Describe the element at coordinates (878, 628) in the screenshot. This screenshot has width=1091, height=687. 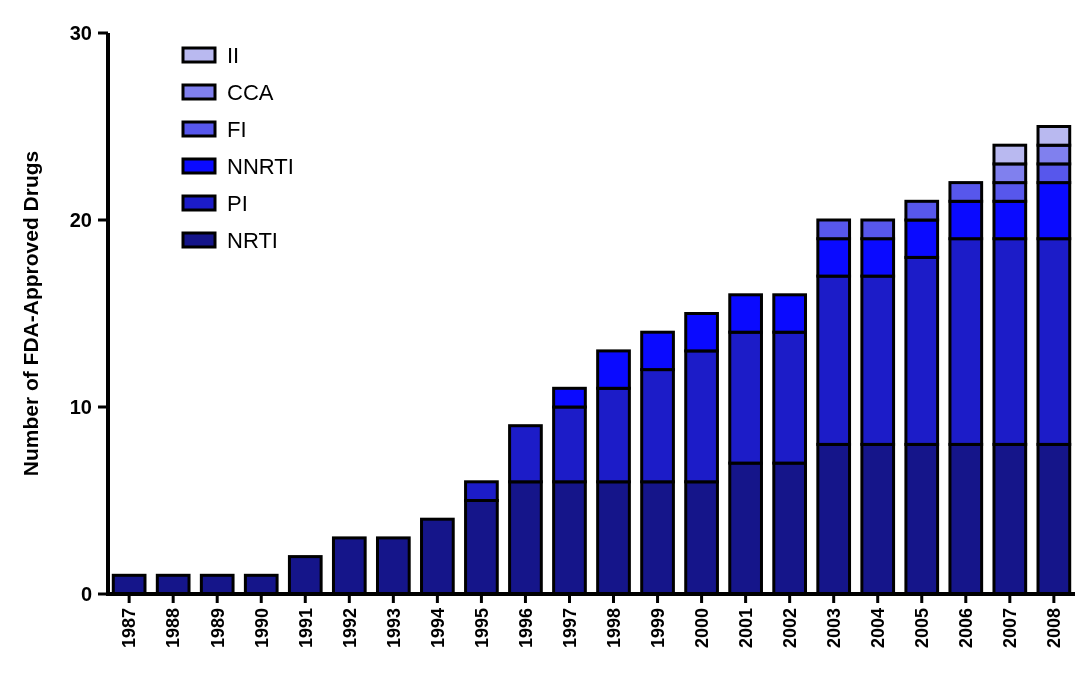
I see `x-tick-label: 2004` at that location.